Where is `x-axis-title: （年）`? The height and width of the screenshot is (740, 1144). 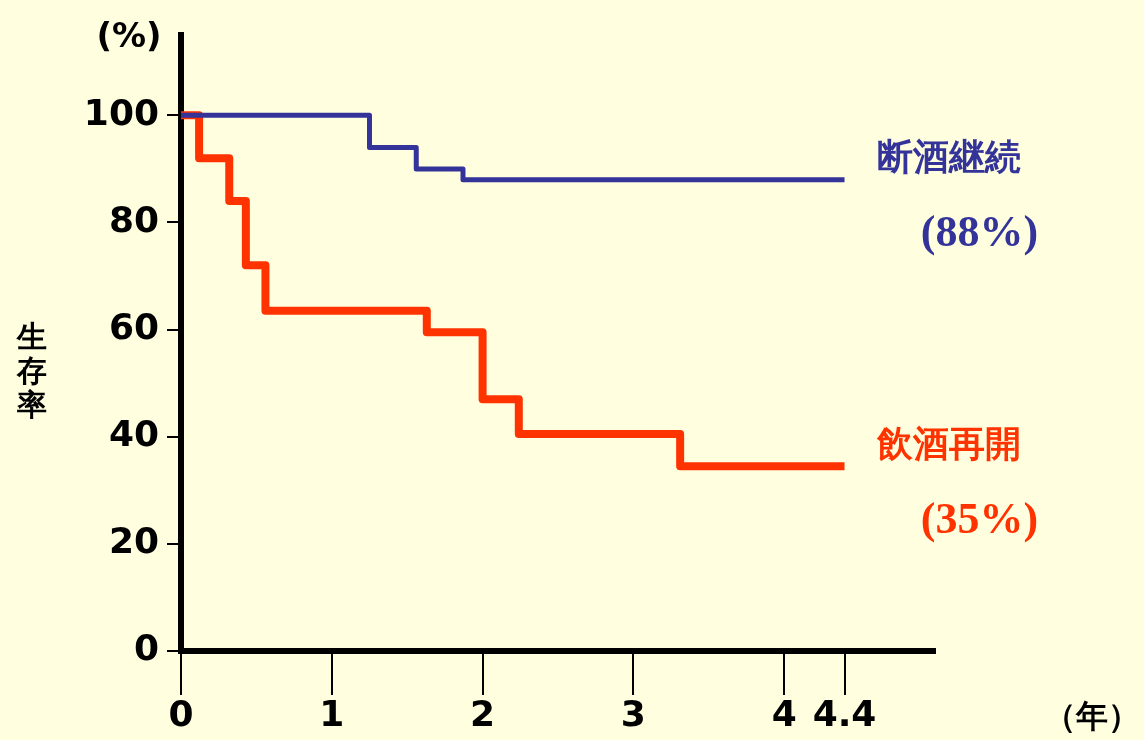 x-axis-title: （年） is located at coordinates (1092, 716).